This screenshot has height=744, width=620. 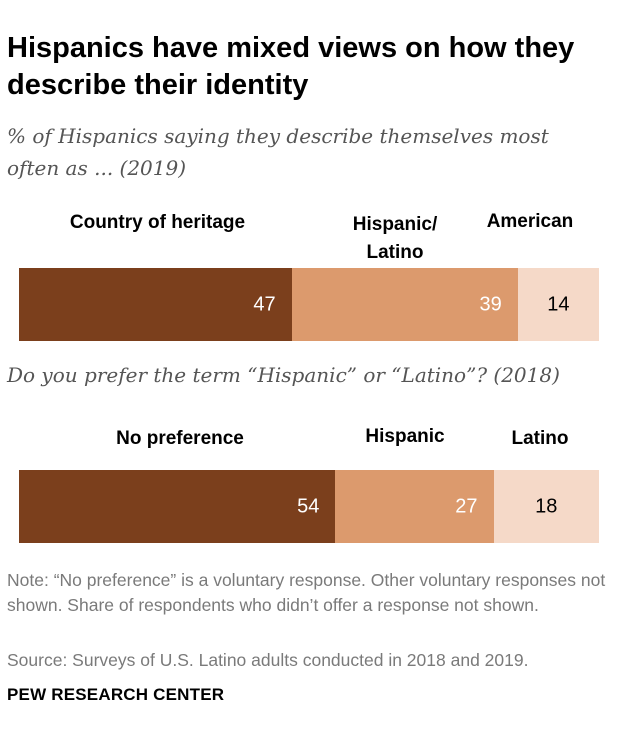 What do you see at coordinates (414, 506) in the screenshot?
I see `bar-segment-1: 27` at bounding box center [414, 506].